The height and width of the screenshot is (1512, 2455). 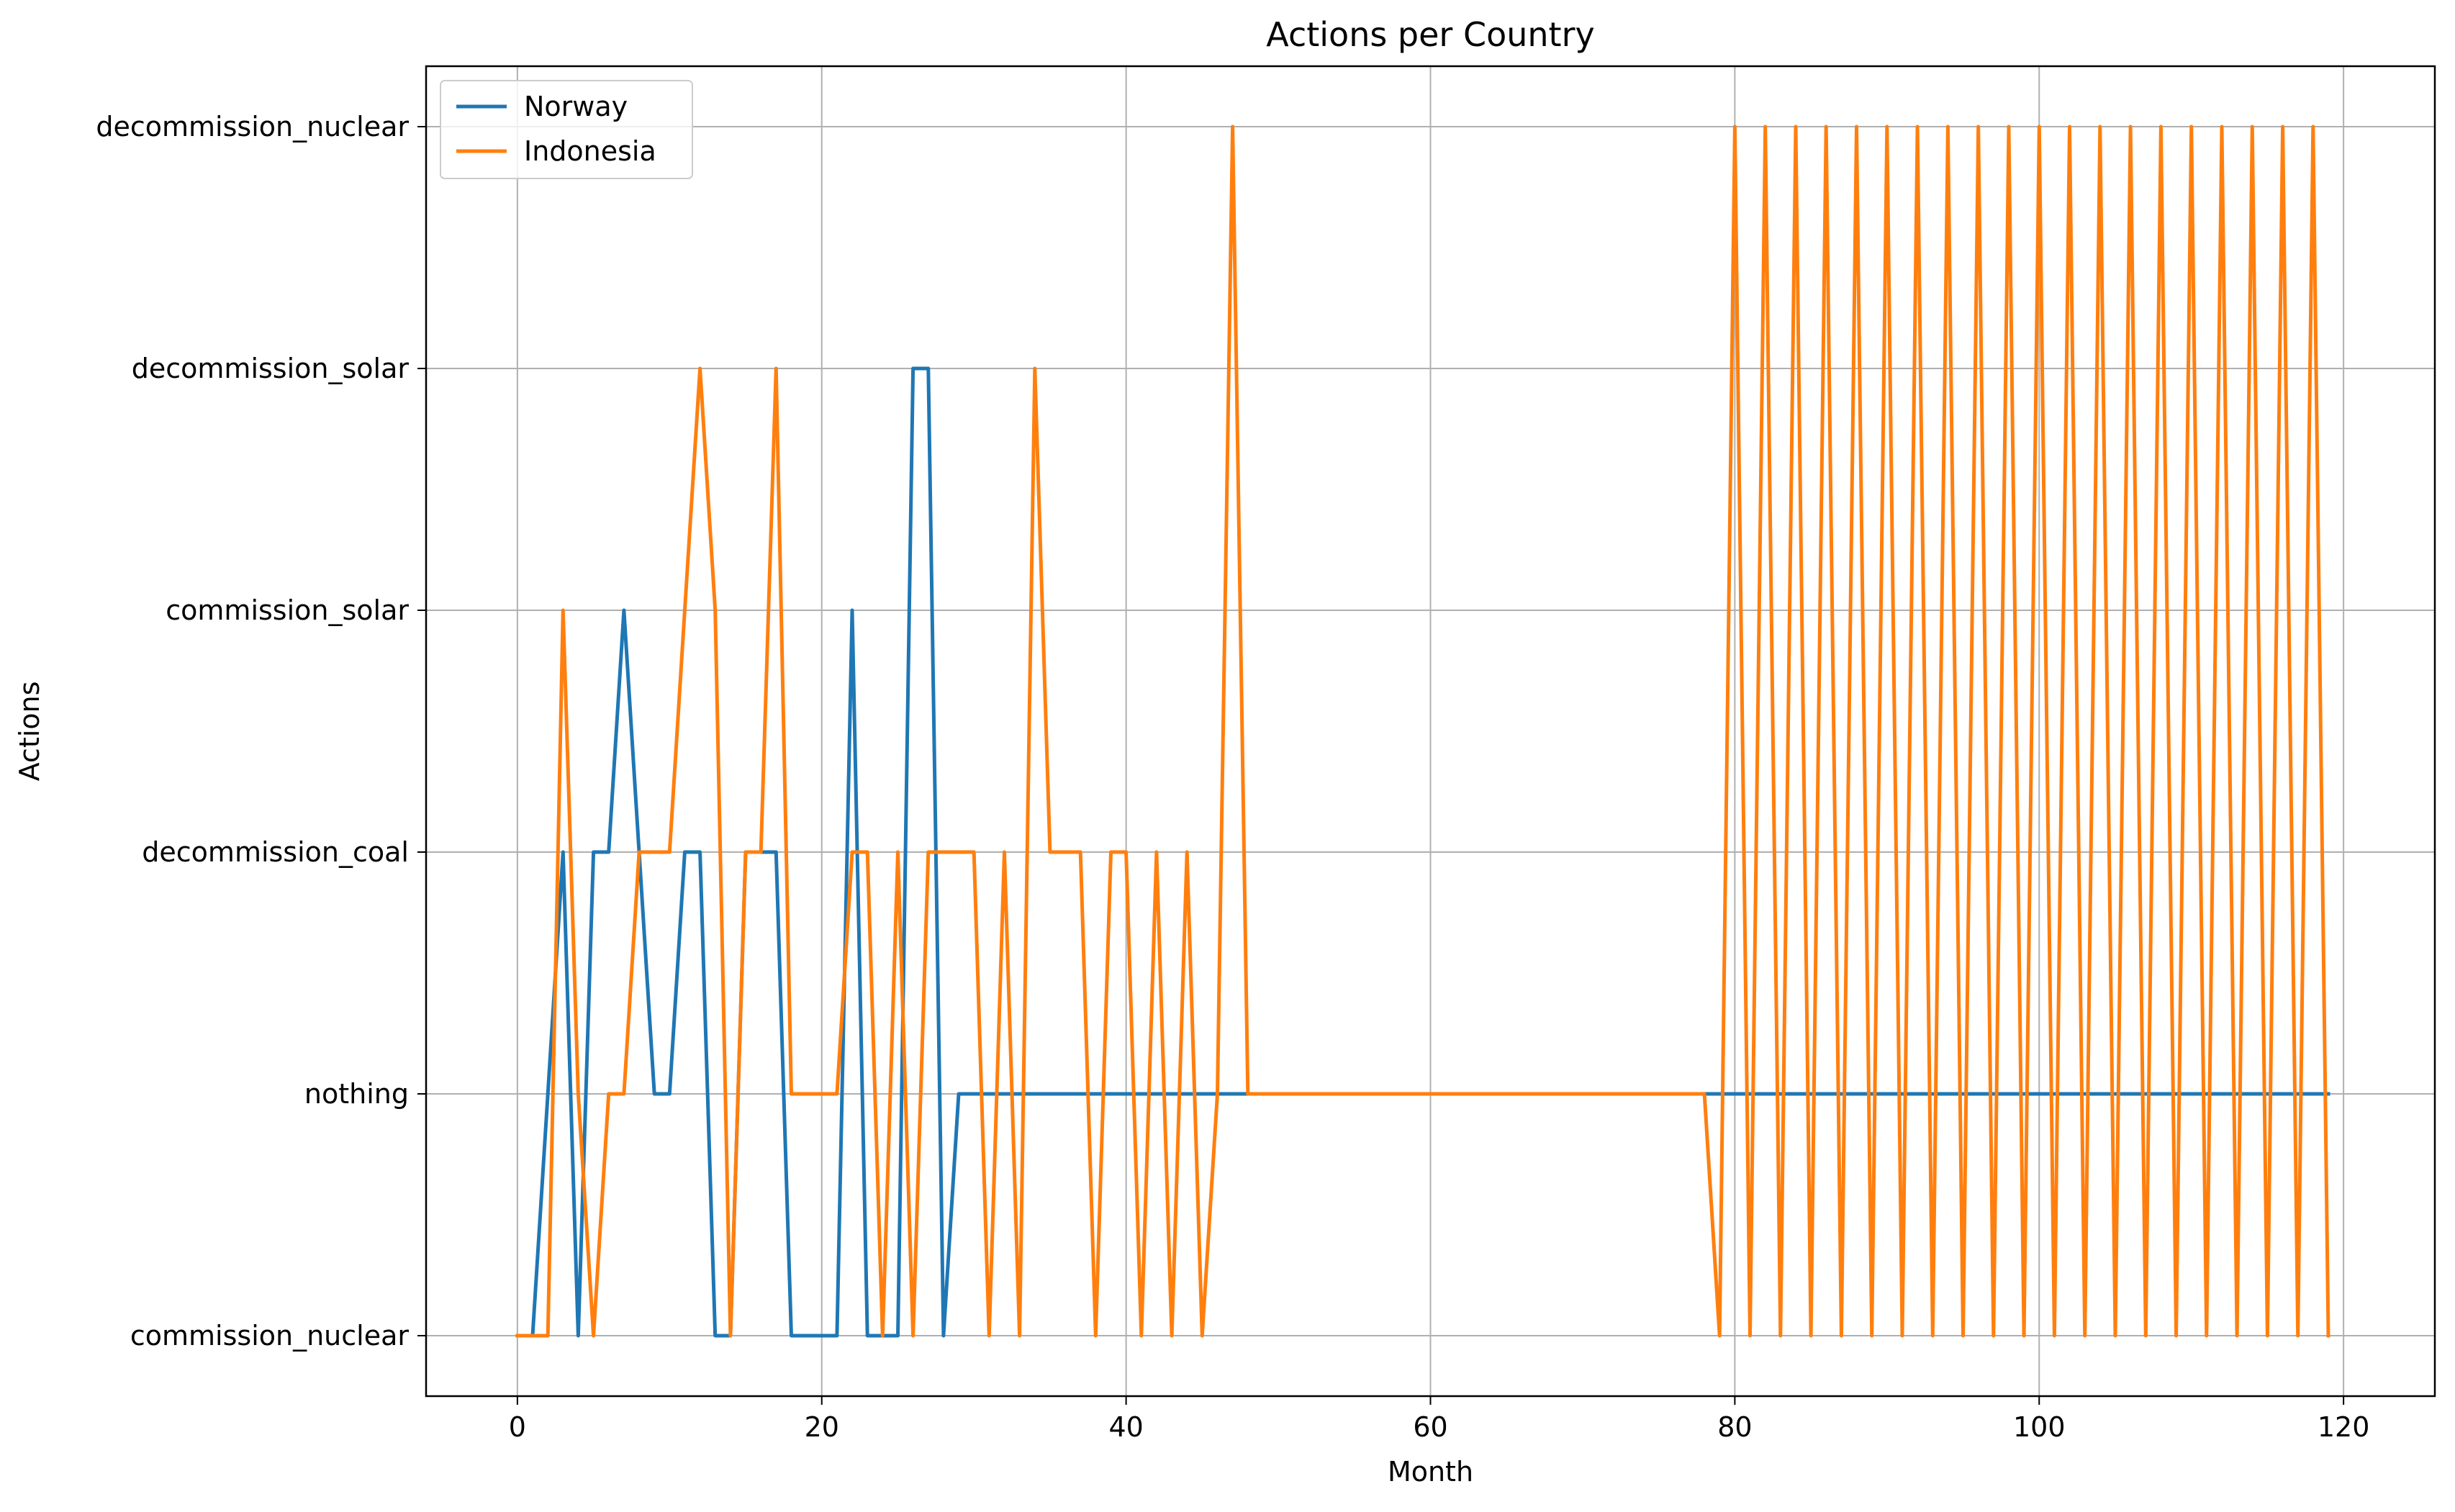 I want to click on y-tick-label-decommission-nuclear: decommission_nuclear, so click(x=252, y=127).